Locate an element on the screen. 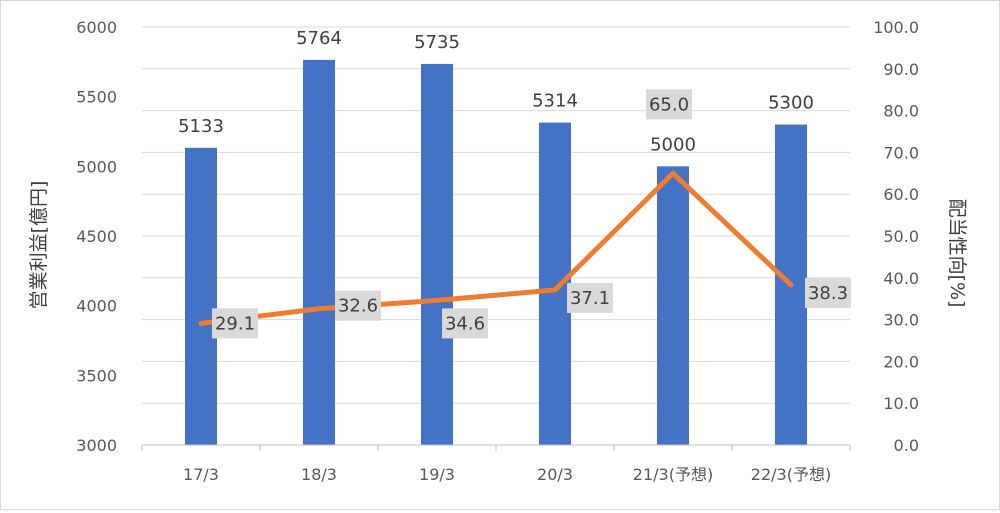 This screenshot has height=513, width=1000. line-value-label: 32.6 is located at coordinates (358, 306).